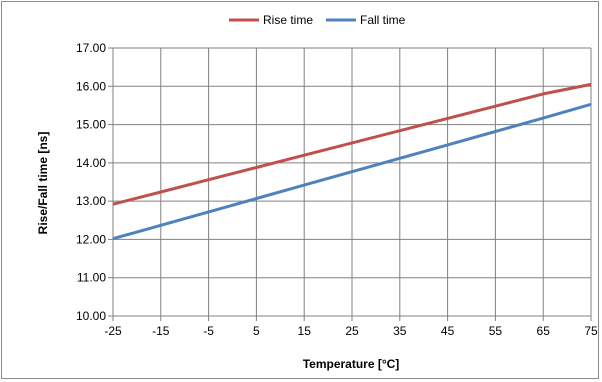  Describe the element at coordinates (91, 86) in the screenshot. I see `y-tick-label: 16.00` at that location.